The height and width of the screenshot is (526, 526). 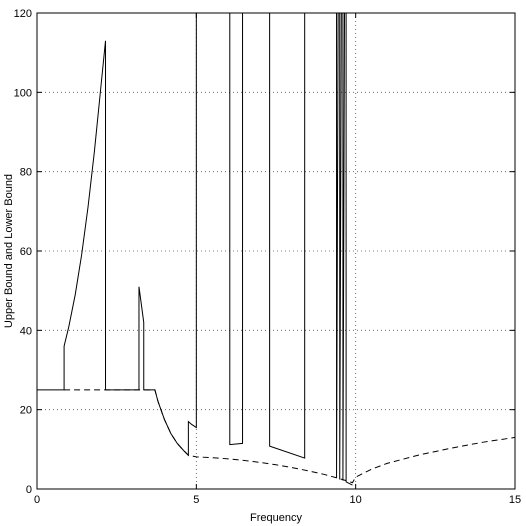 What do you see at coordinates (26, 173) in the screenshot?
I see `y-tick-label: 80` at bounding box center [26, 173].